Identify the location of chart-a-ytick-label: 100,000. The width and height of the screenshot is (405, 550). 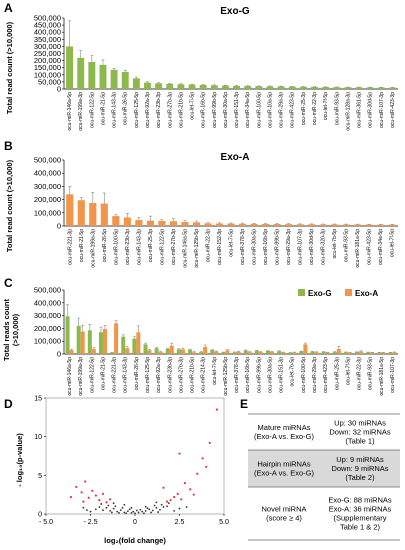
(47, 74).